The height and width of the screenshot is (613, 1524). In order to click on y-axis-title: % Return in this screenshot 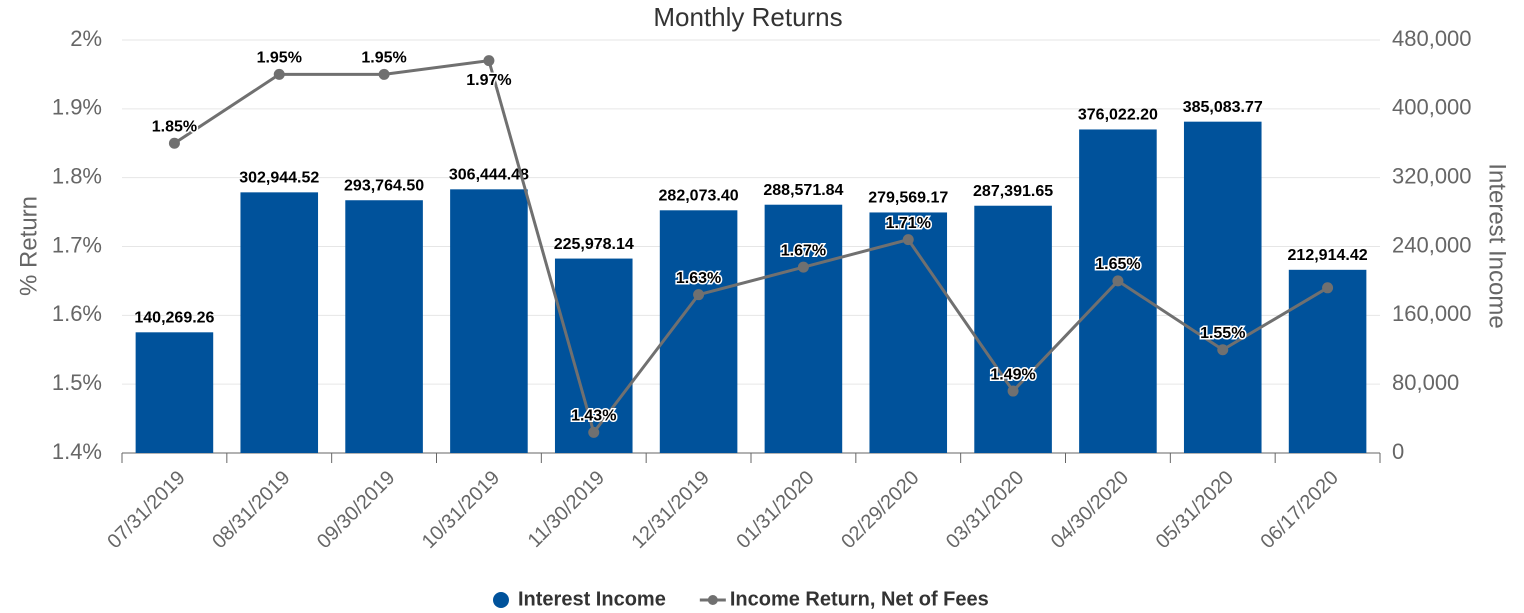, I will do `click(28, 246)`.